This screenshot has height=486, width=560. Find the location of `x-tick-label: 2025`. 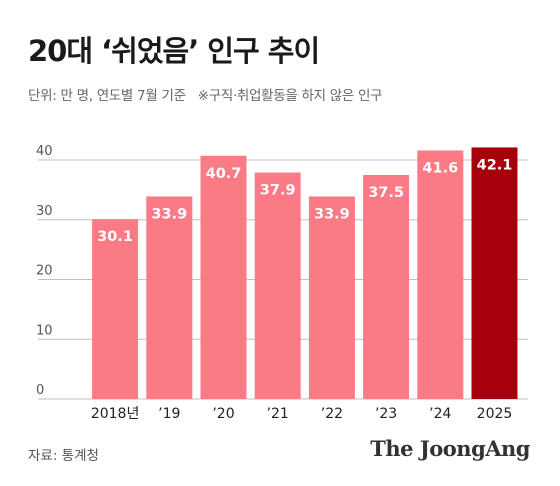

x-tick-label: 2025 is located at coordinates (495, 414).